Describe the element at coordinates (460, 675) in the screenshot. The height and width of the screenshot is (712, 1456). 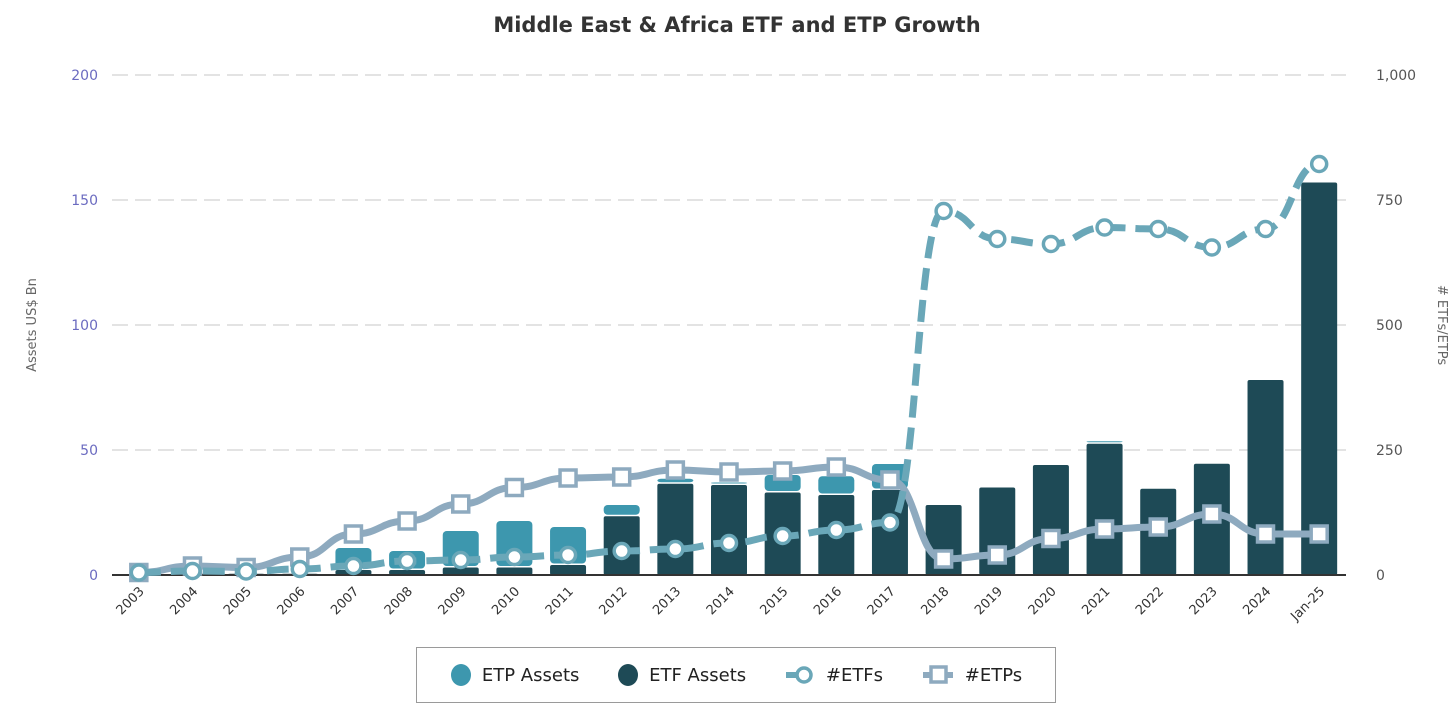
I see `etp-assets-dot-icon` at that location.